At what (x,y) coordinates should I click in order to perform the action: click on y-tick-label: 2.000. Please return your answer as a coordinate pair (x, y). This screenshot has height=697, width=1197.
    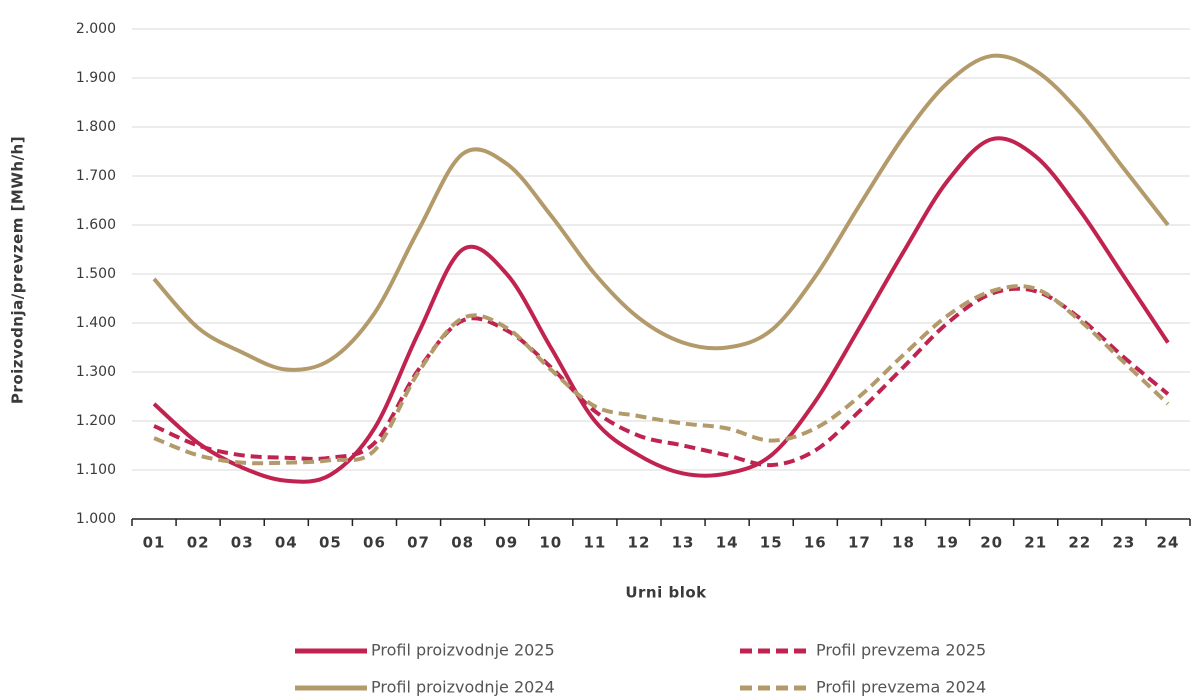
    Looking at the image, I should click on (96, 29).